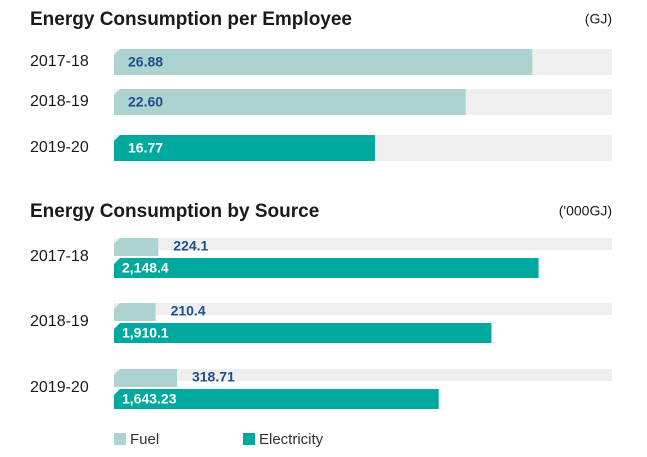 The height and width of the screenshot is (457, 647). Describe the element at coordinates (598, 19) in the screenshot. I see `unit-label: (GJ)` at that location.